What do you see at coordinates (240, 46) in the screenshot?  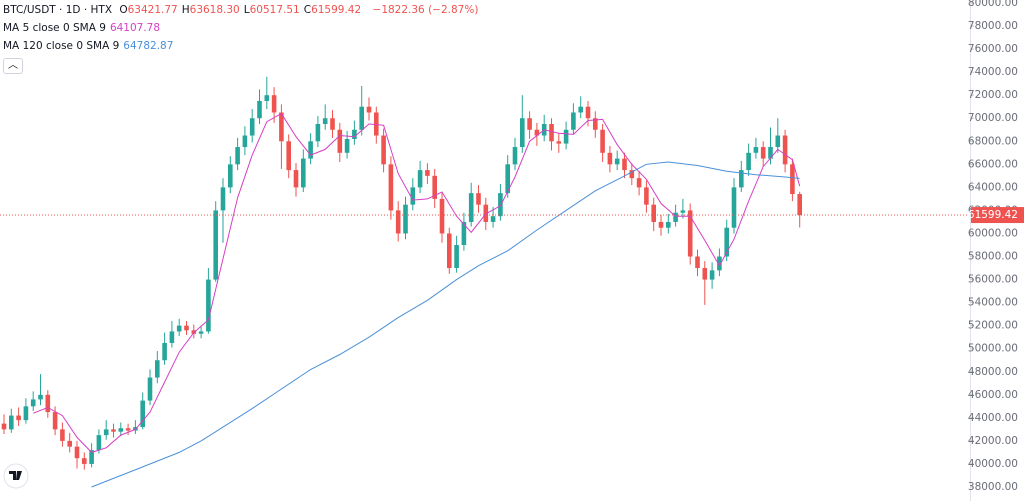 I see `ma-legend-row: MA 120 close 0 SMA 9 64782.87` at bounding box center [240, 46].